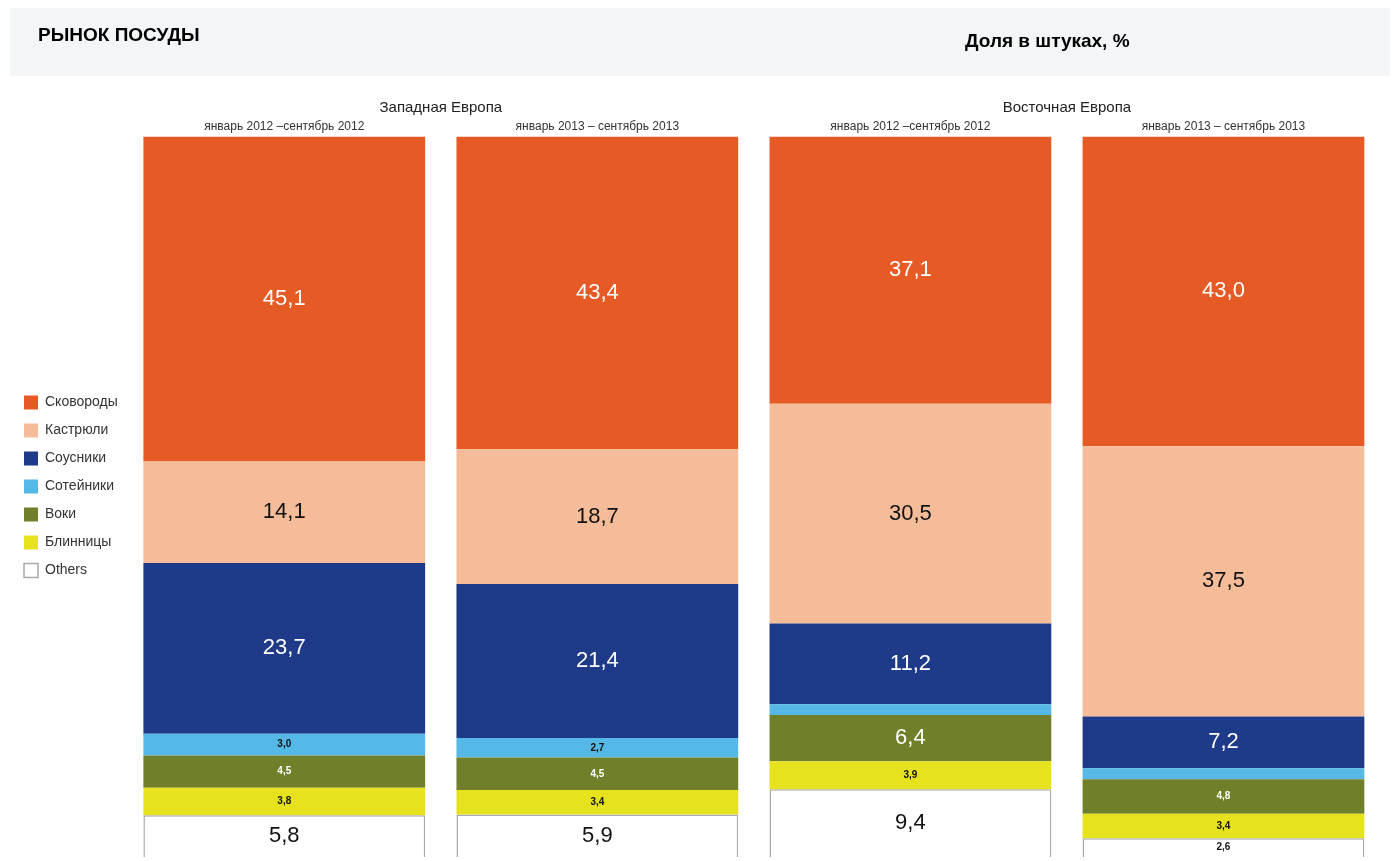 The width and height of the screenshot is (1400, 861). I want to click on data-label: 9,4, so click(910, 822).